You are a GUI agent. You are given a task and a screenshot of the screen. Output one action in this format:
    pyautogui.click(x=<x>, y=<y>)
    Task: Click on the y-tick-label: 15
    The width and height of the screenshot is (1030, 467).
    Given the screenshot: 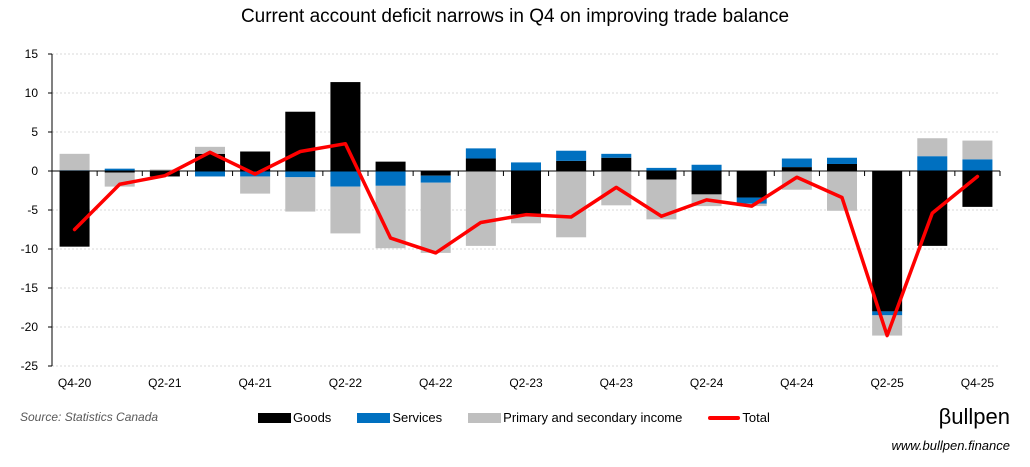 What is the action you would take?
    pyautogui.click(x=32, y=54)
    